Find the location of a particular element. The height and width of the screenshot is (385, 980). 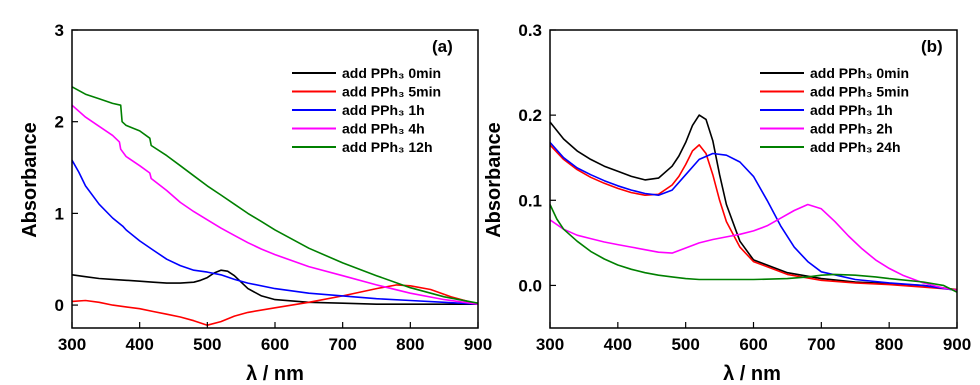

y-tick-label: 1 is located at coordinates (59, 213).